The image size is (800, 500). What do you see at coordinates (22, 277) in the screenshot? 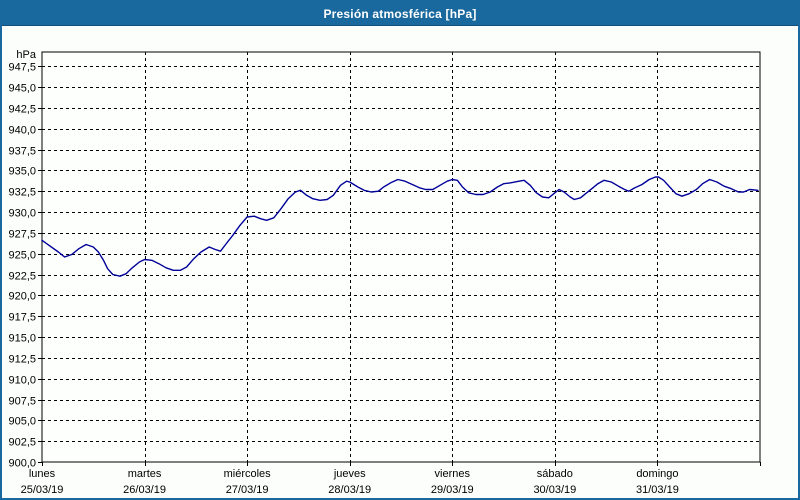
I see `y-axis-label: 922,5` at bounding box center [22, 277].